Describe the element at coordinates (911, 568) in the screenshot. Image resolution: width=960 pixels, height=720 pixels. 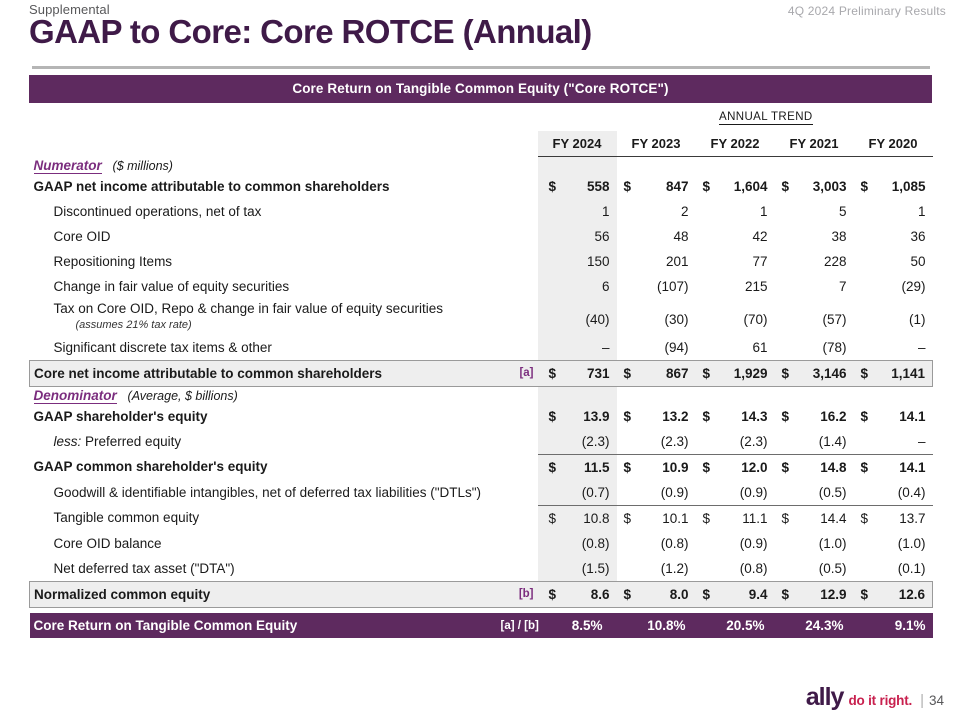
I see `cell-fy2020: (0.1)` at that location.